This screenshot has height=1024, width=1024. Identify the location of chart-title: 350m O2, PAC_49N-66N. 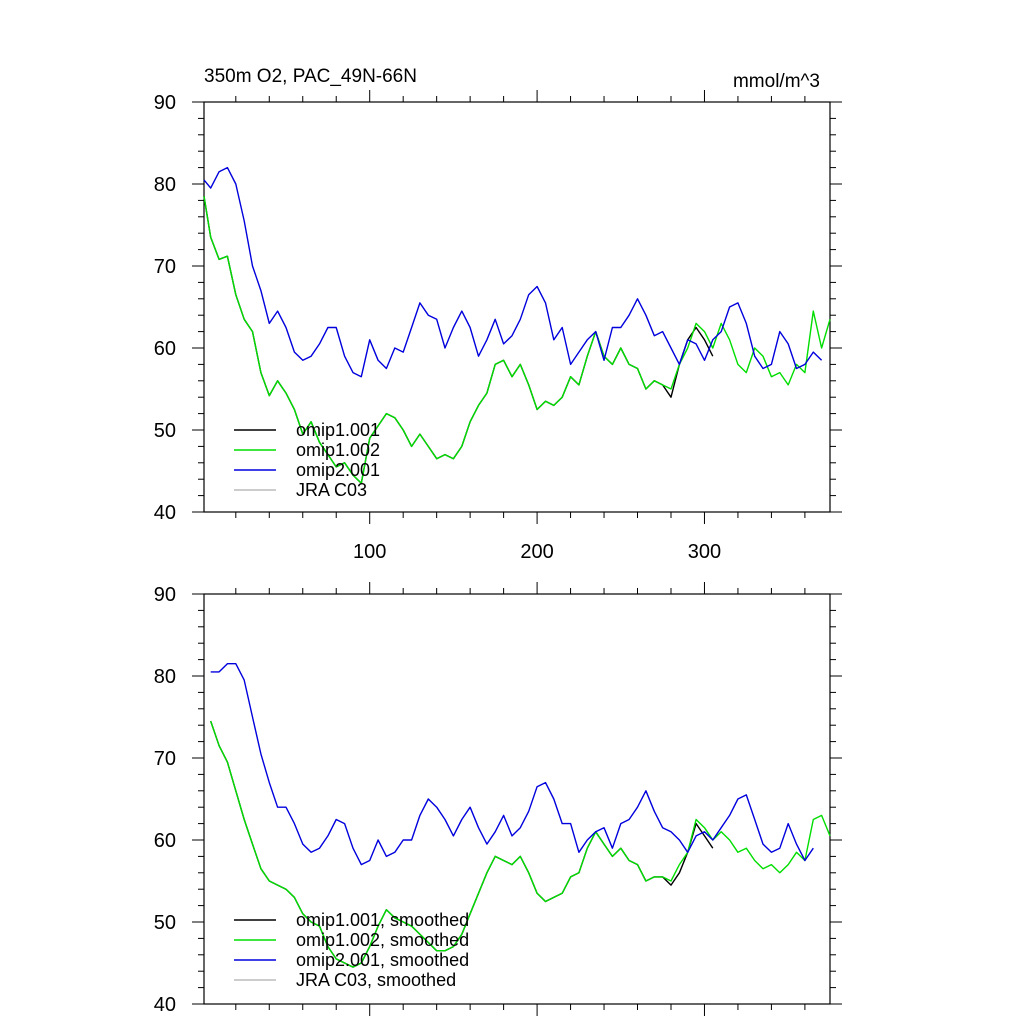
(310, 76).